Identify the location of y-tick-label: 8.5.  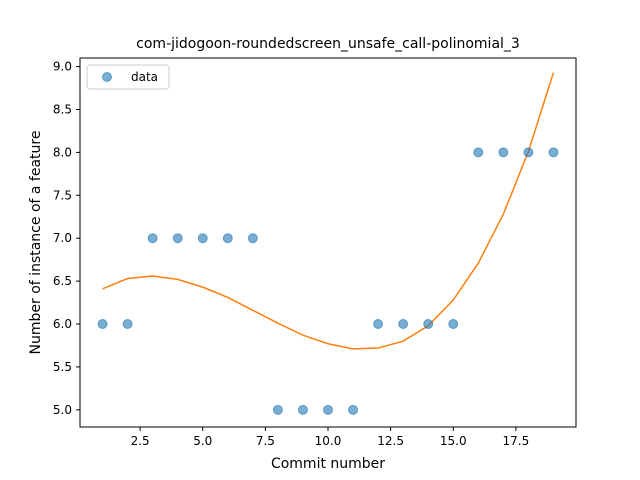
(62, 109).